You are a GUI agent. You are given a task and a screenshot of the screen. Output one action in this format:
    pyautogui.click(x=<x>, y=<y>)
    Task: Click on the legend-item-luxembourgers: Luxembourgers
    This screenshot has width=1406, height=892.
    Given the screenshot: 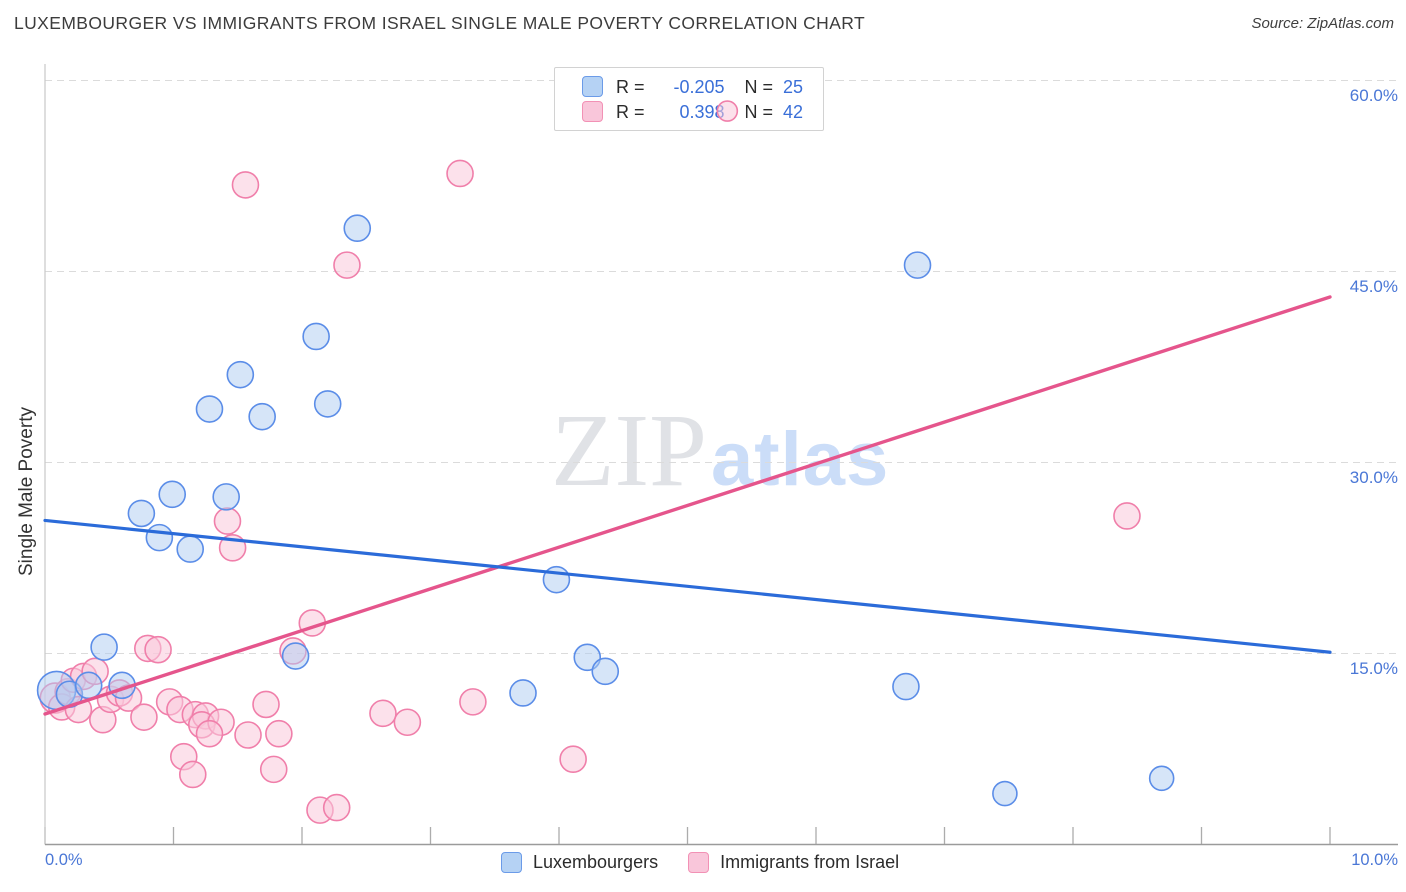 What is the action you would take?
    pyautogui.click(x=579, y=862)
    